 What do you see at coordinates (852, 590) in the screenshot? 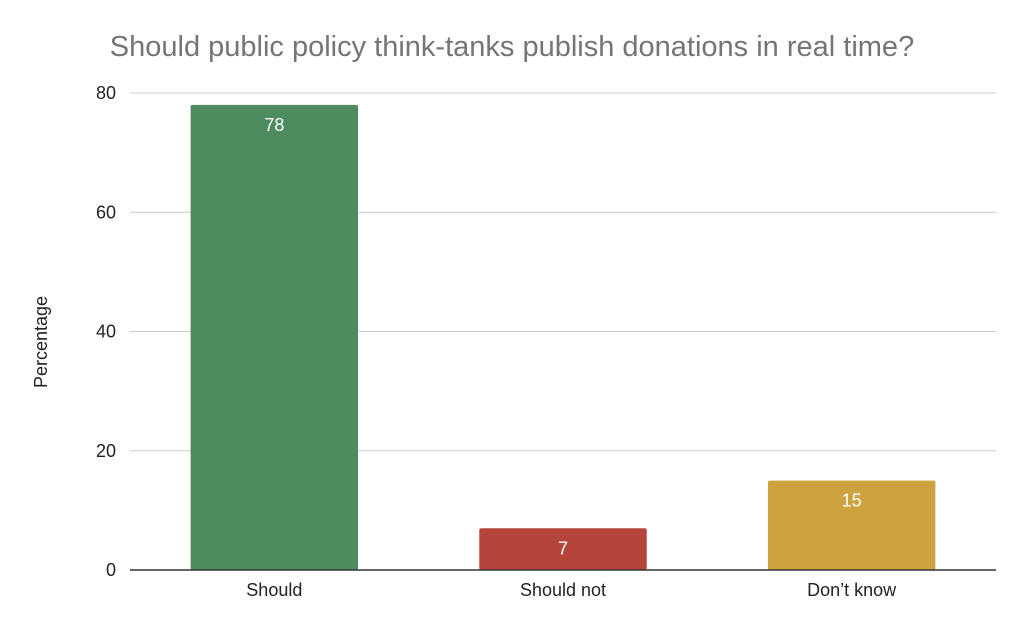
I see `x-category-label: Don’t know` at bounding box center [852, 590].